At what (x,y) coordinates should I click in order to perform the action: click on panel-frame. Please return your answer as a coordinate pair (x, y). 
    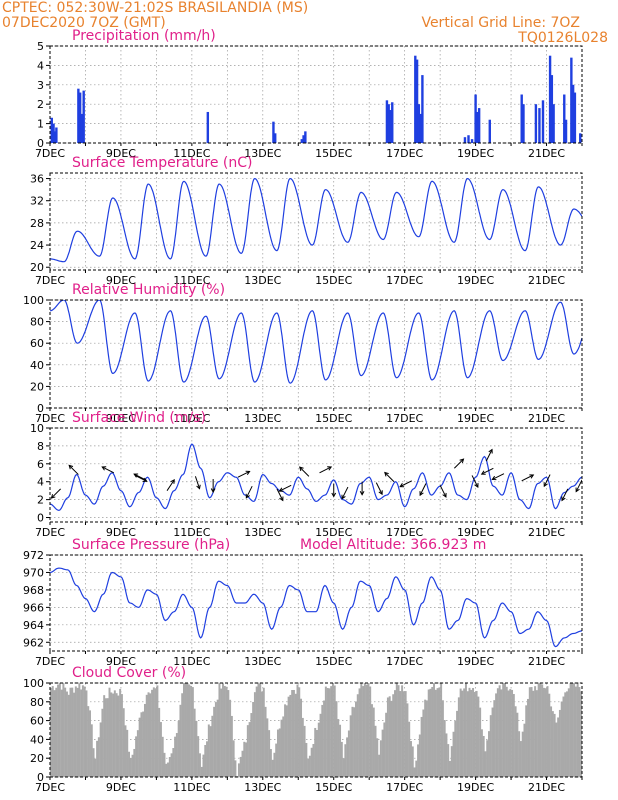
    Looking at the image, I should click on (316, 94).